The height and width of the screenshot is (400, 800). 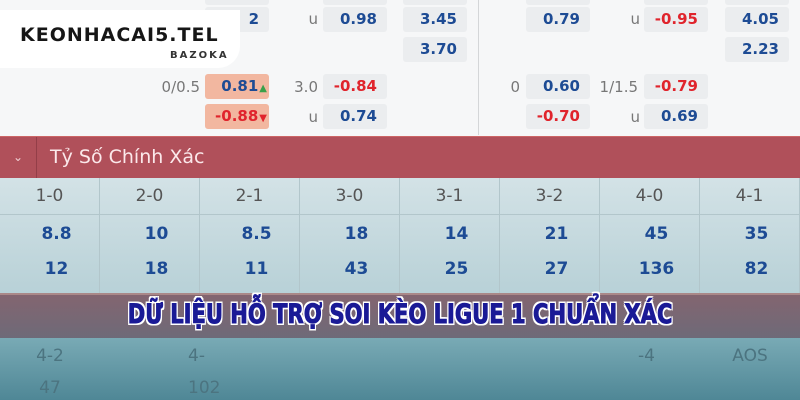 What do you see at coordinates (750, 356) in the screenshot?
I see `score-label: AOS` at bounding box center [750, 356].